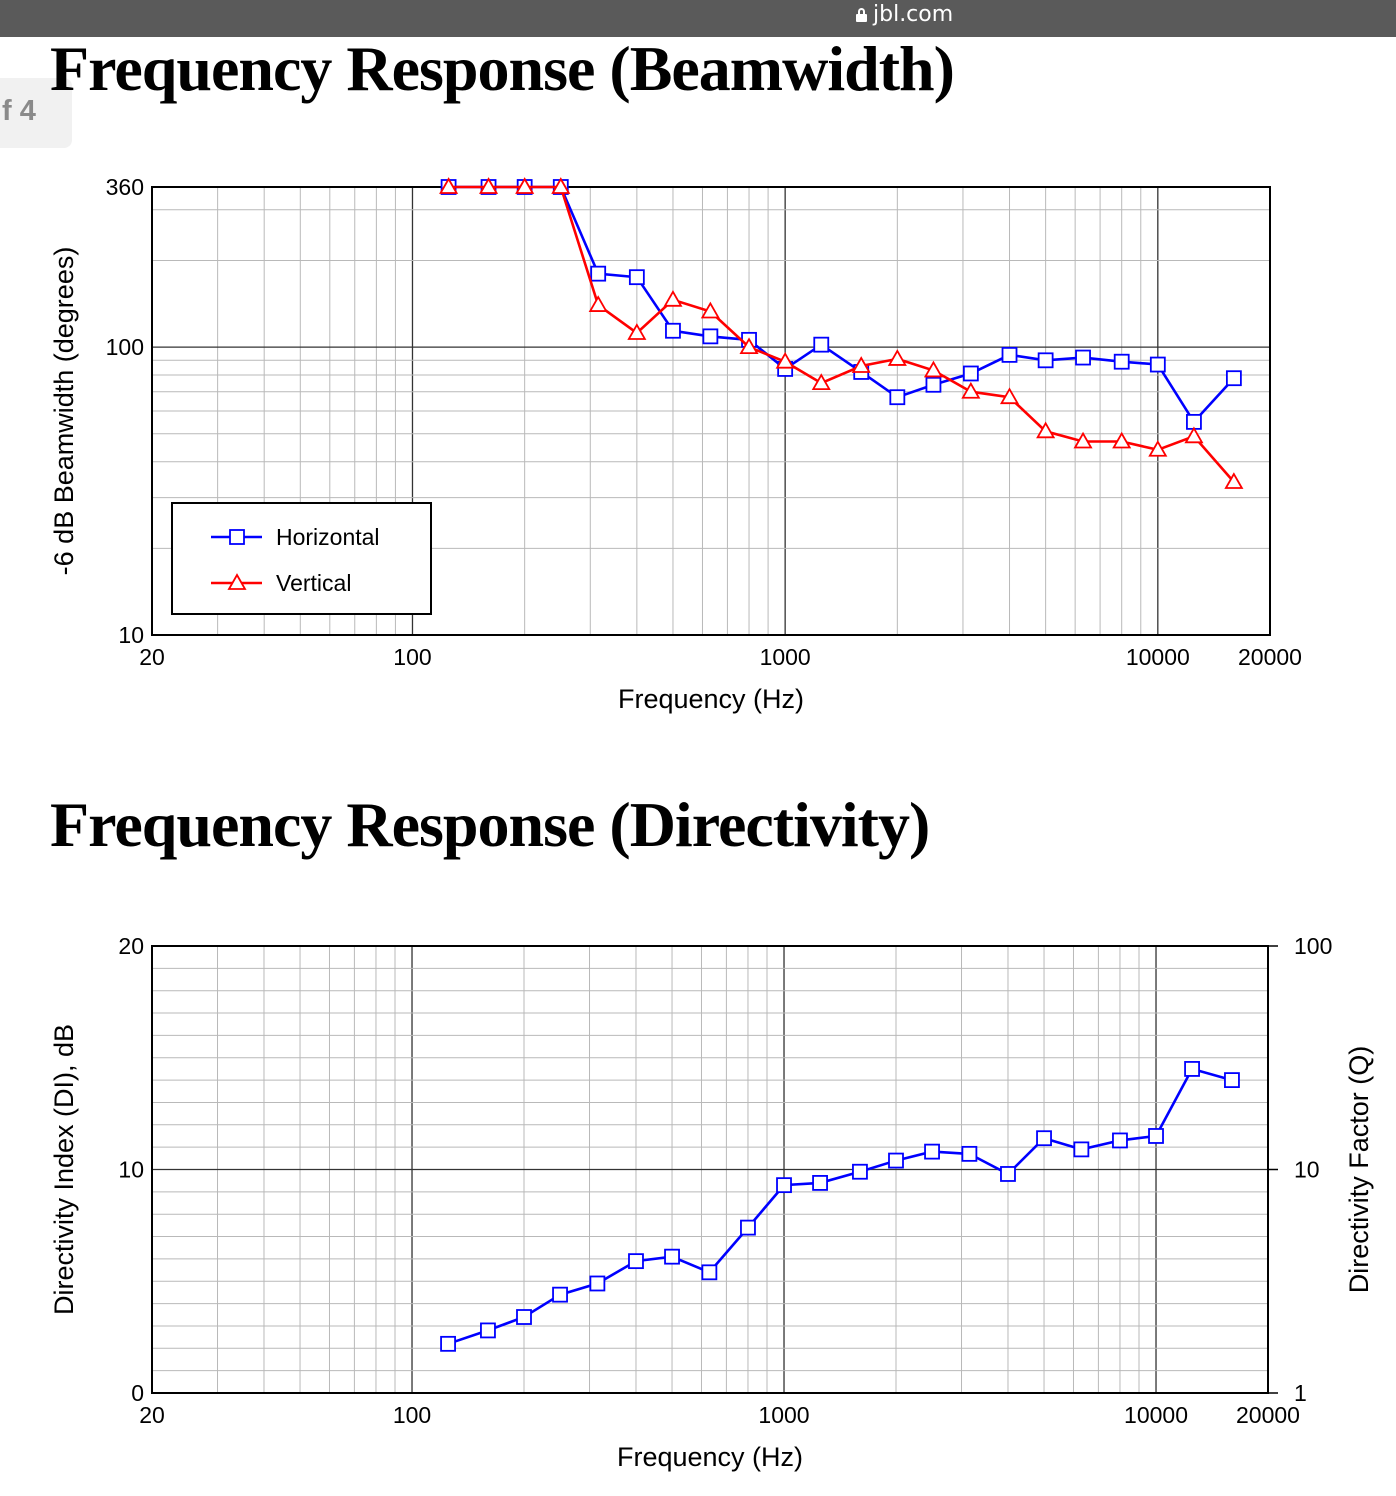 Image resolution: width=1396 pixels, height=1496 pixels. Describe the element at coordinates (64, 411) in the screenshot. I see `chart1-y-axis-label: -6 dB Beamwidth (degrees)` at that location.